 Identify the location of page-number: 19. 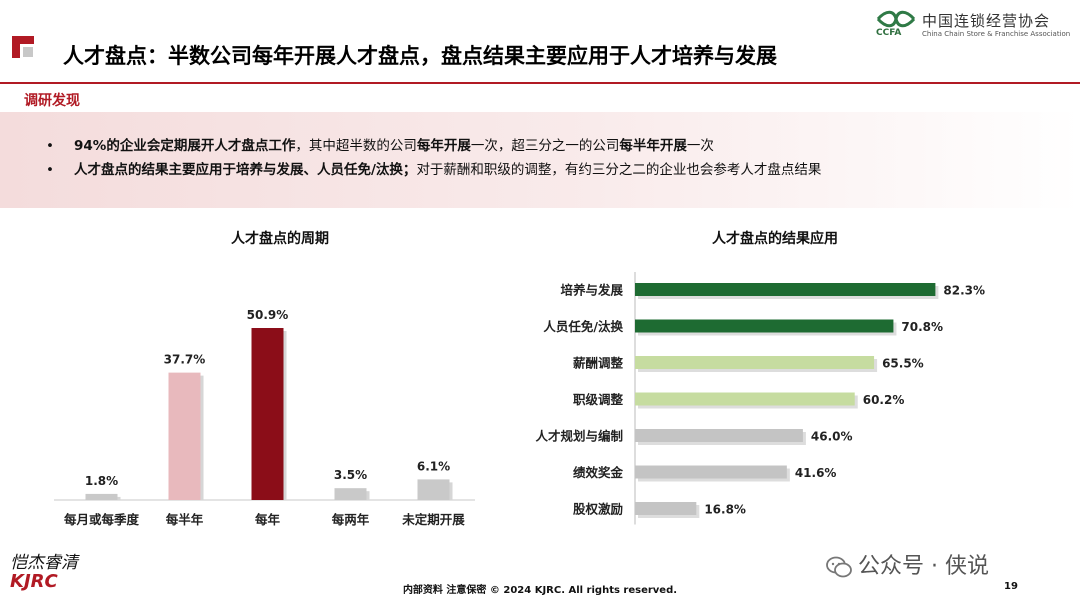
(1011, 586).